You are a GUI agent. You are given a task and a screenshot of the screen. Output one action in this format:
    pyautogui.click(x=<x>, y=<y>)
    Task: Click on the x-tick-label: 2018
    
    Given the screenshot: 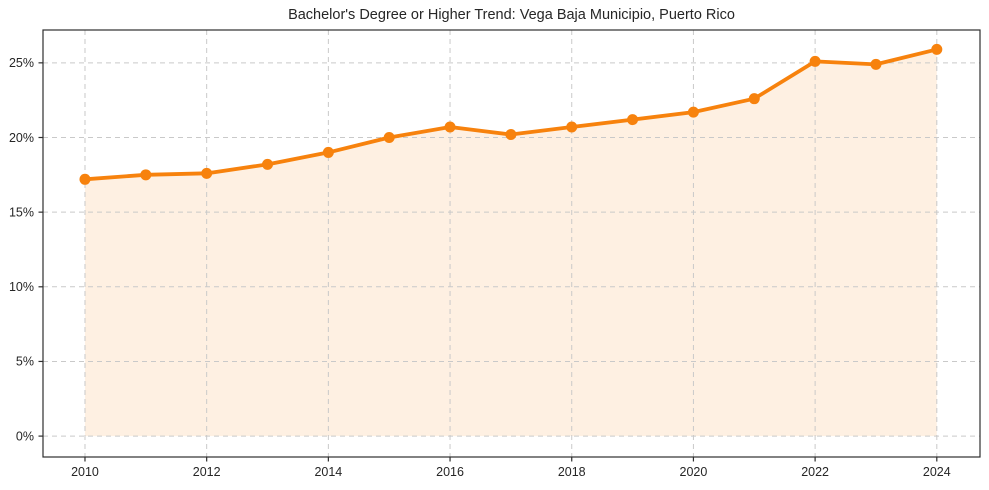 What is the action you would take?
    pyautogui.click(x=572, y=472)
    